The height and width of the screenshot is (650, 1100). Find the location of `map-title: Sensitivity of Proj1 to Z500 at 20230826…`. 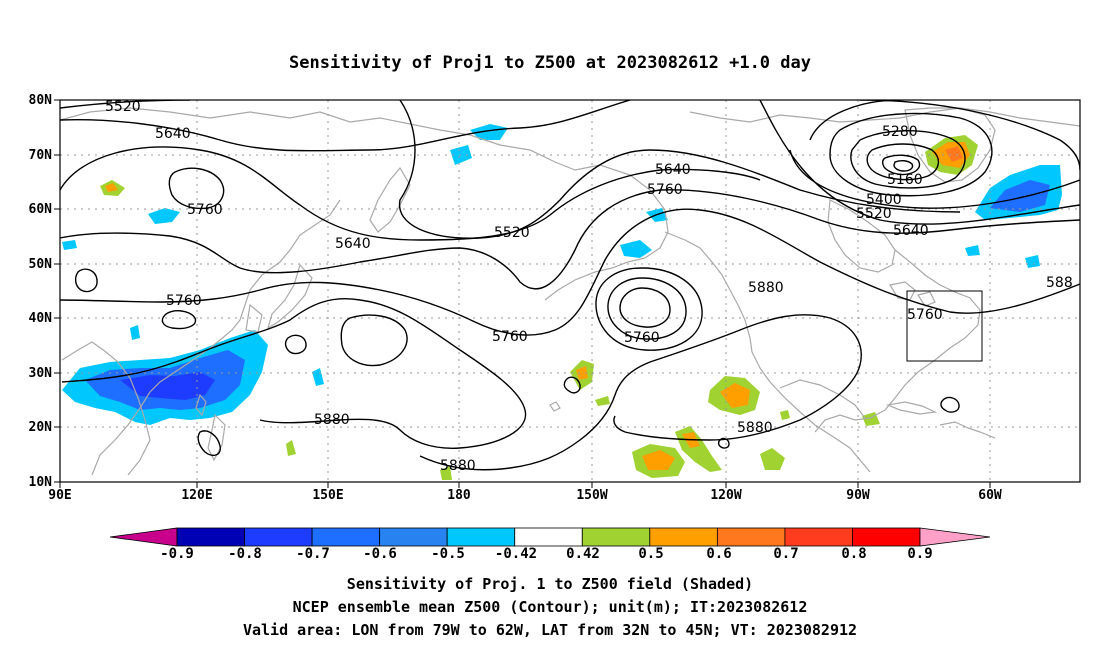

map-title: Sensitivity of Proj1 to Z500 at 20230826… is located at coordinates (550, 63).